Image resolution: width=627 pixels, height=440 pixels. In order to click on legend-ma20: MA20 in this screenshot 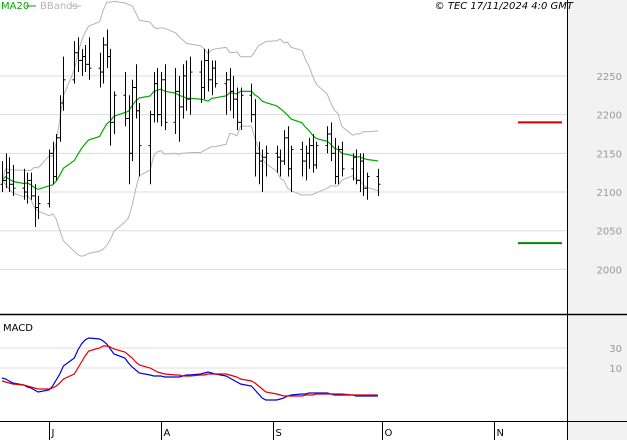, I will do `click(15, 6)`.